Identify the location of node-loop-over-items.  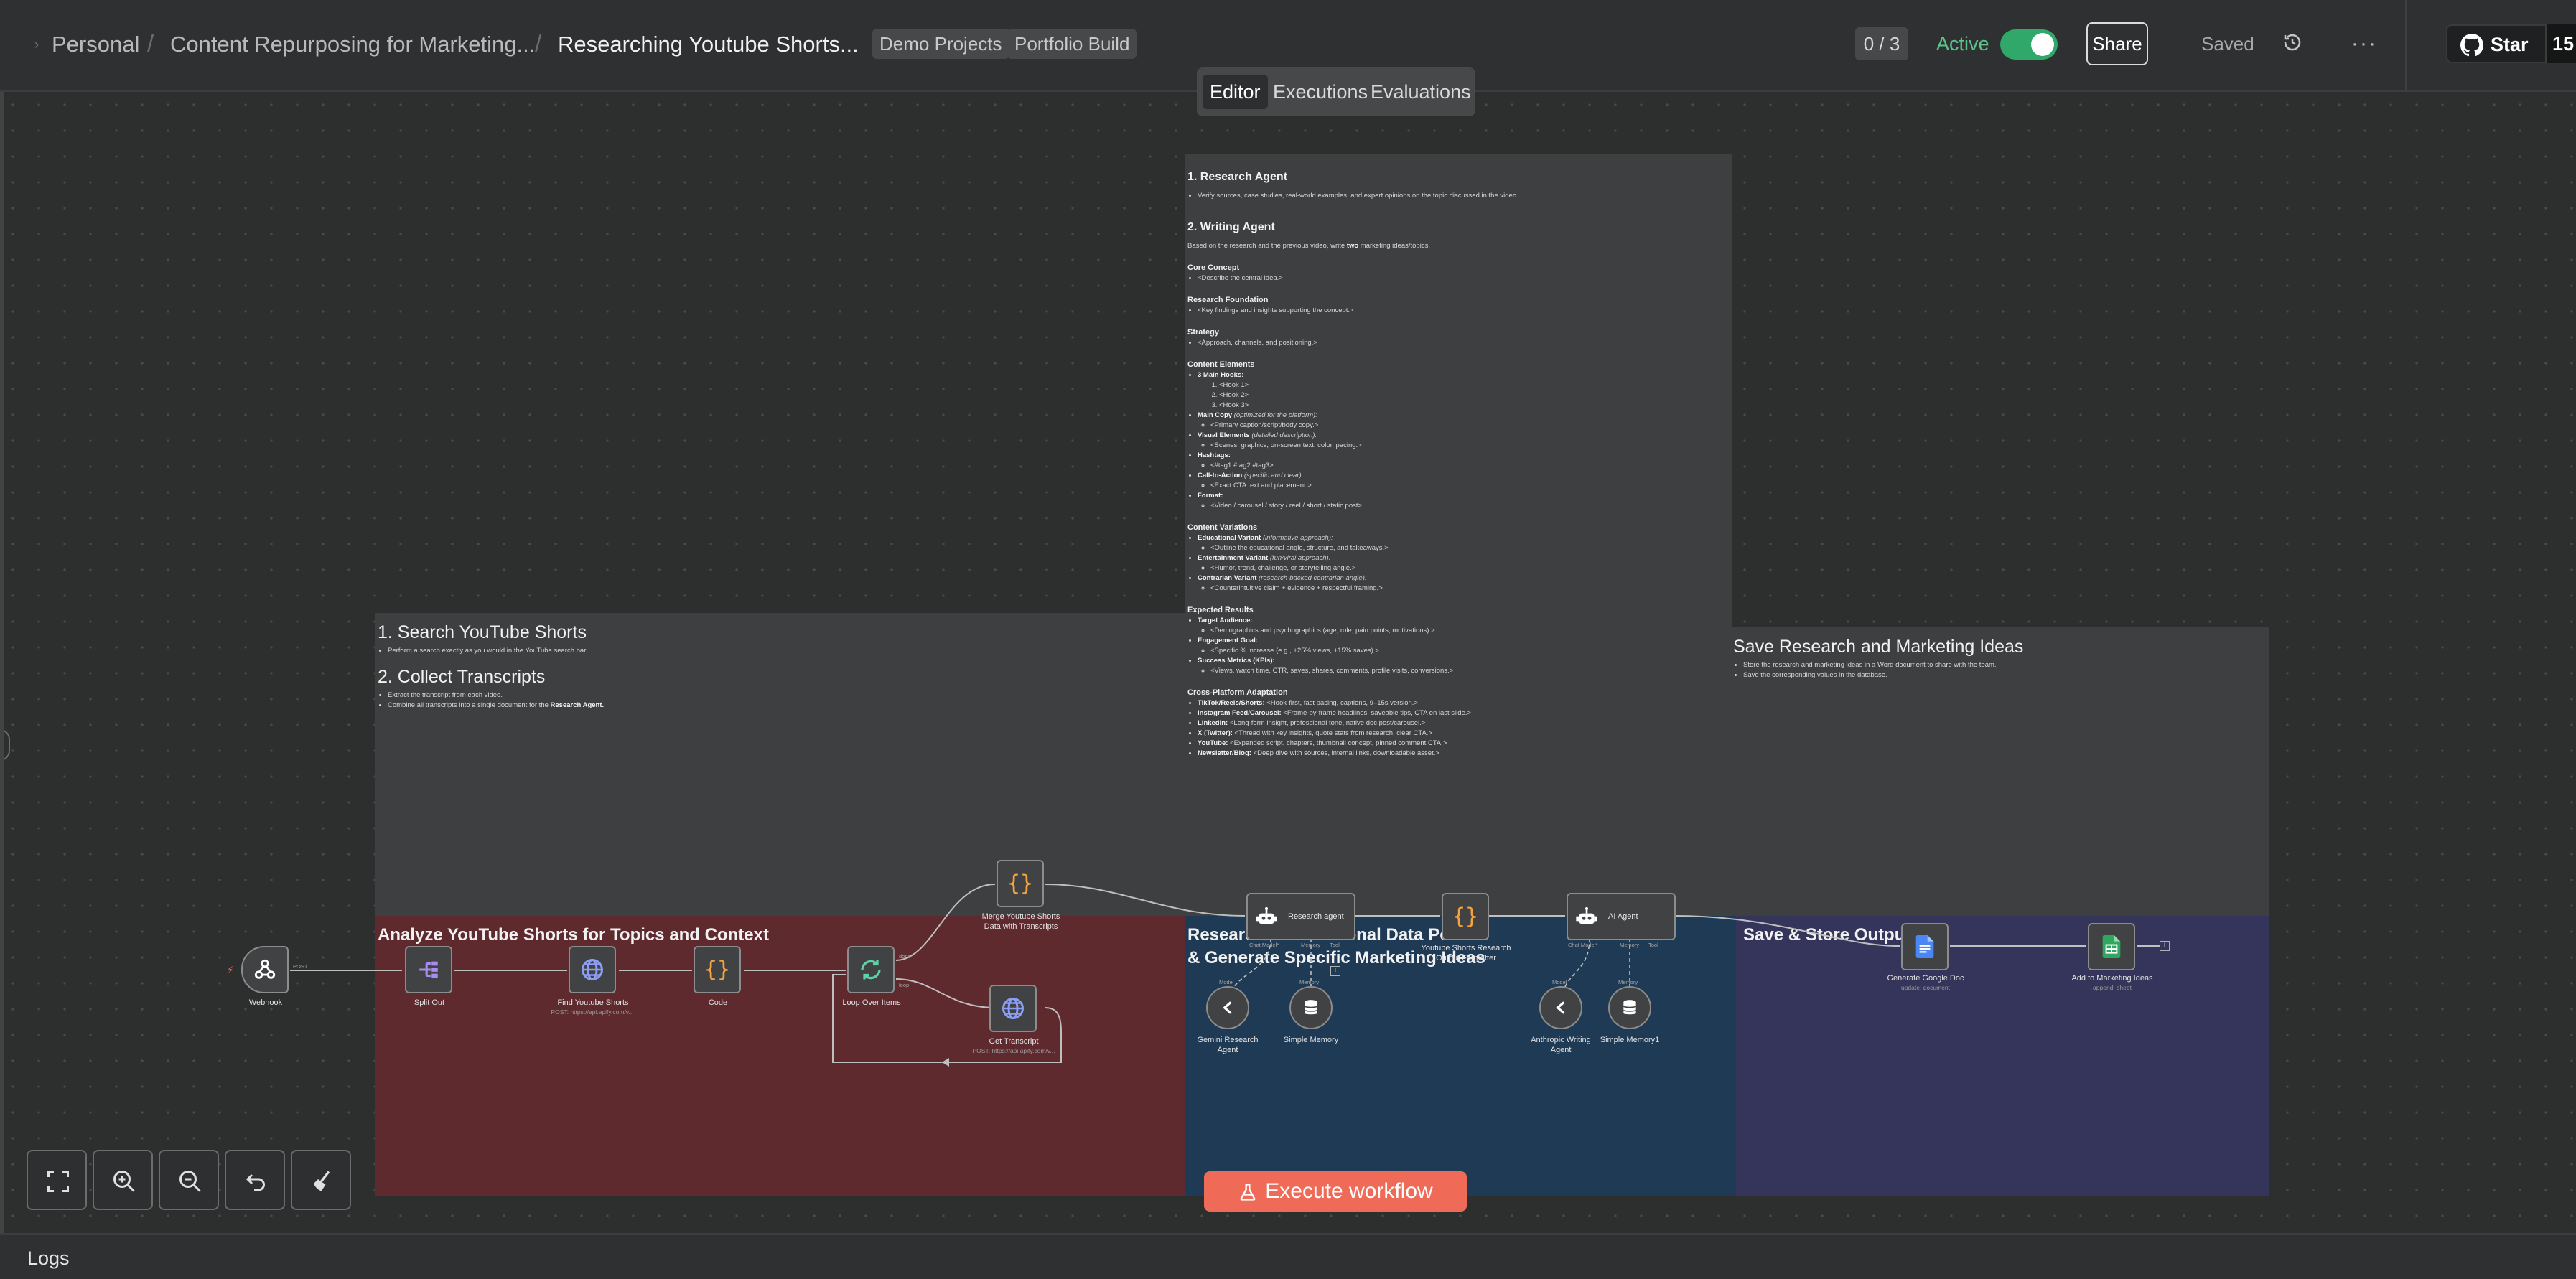
(871, 970).